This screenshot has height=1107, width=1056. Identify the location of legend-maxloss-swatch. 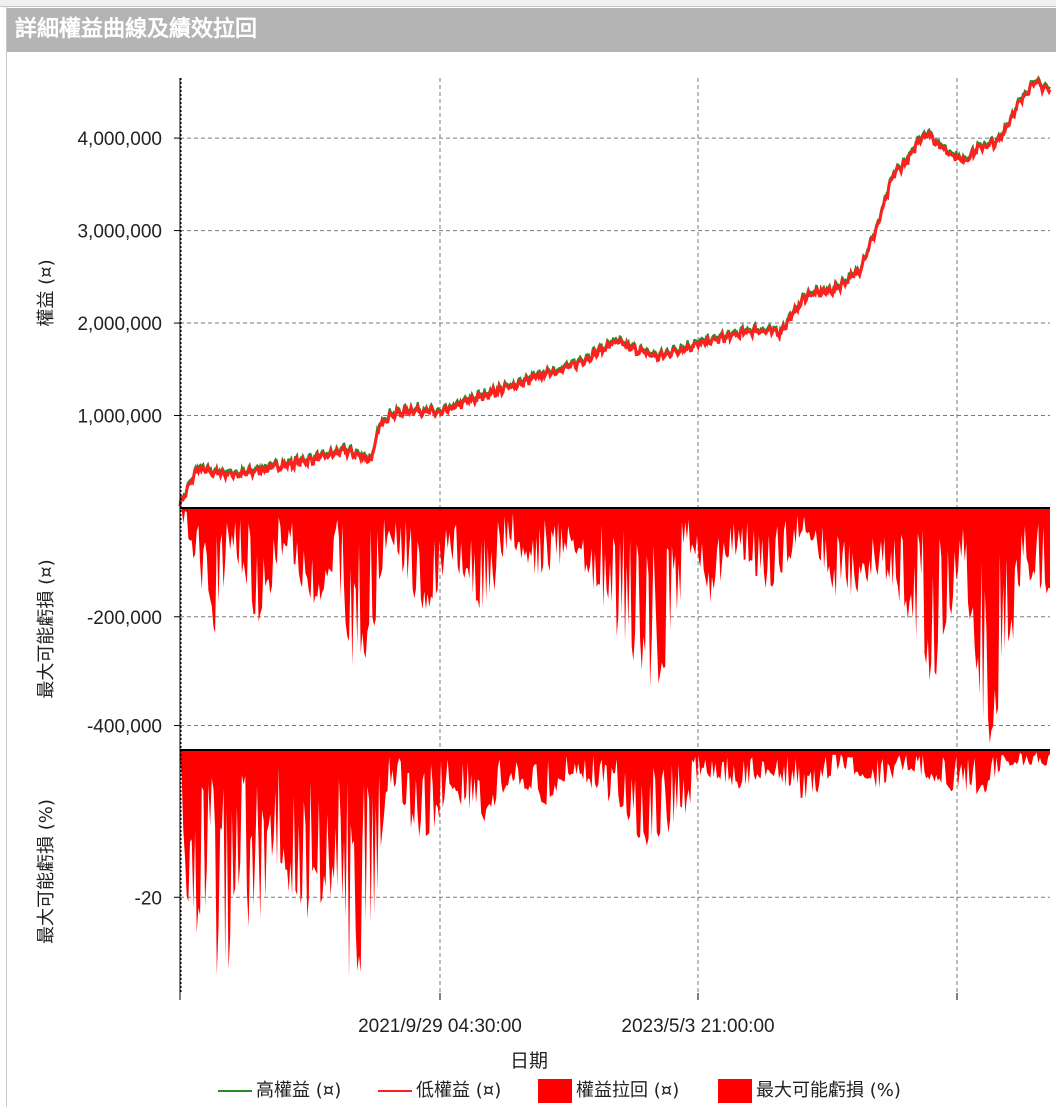
(735, 1091).